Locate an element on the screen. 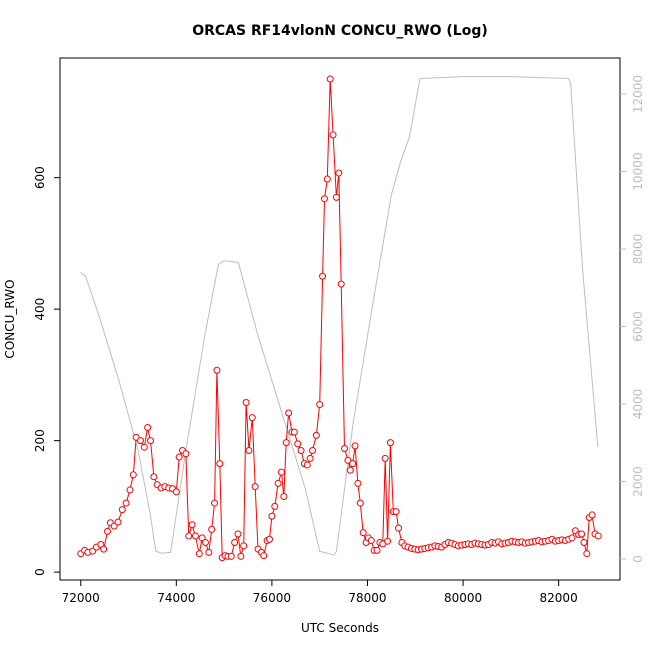 This screenshot has width=650, height=654. x-tick-label: 74000 is located at coordinates (176, 598).